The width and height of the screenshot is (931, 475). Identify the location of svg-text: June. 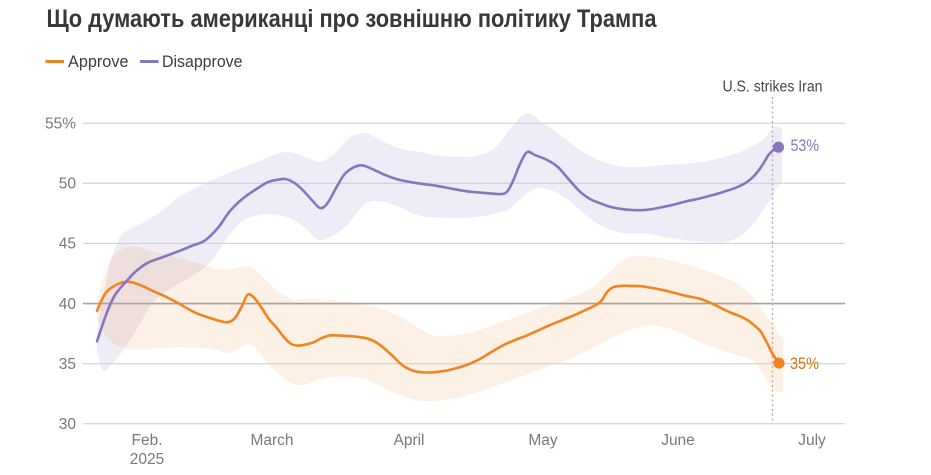
(678, 440).